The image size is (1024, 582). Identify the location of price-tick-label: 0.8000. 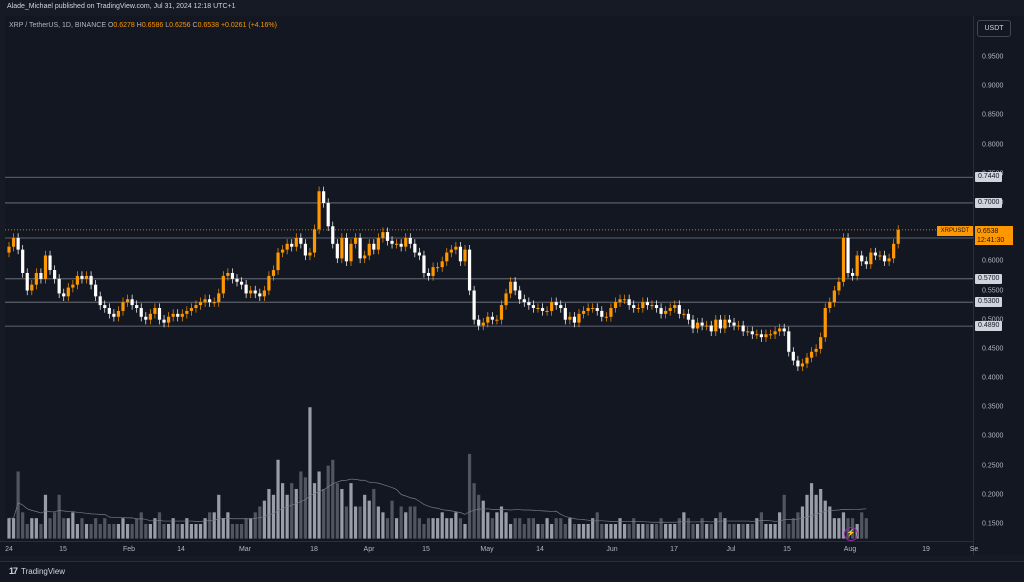
(993, 145).